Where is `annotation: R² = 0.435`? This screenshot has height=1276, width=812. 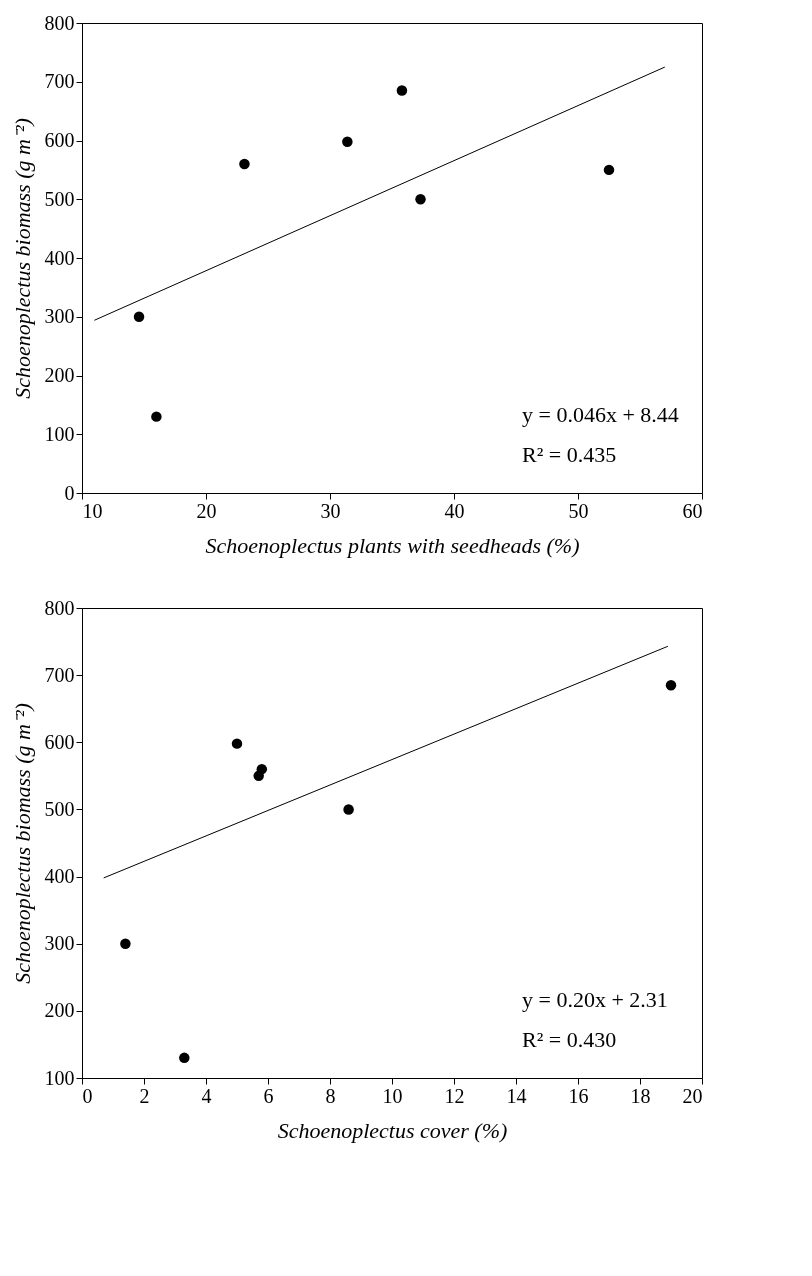
annotation: R² = 0.435 is located at coordinates (569, 454).